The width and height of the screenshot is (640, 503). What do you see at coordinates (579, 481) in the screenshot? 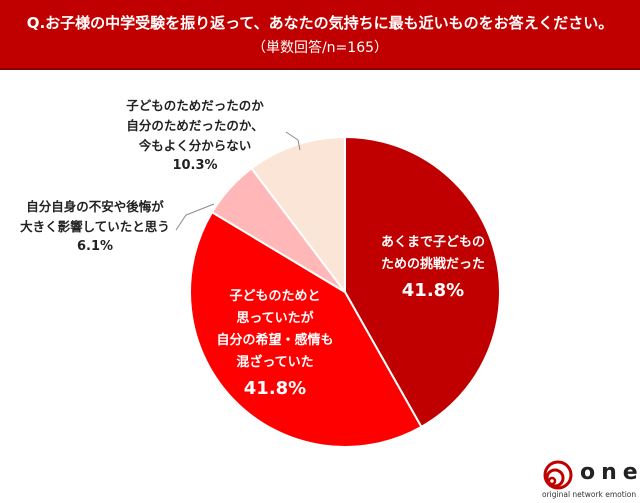
I see `brand-logo: one original network emotion` at bounding box center [579, 481].